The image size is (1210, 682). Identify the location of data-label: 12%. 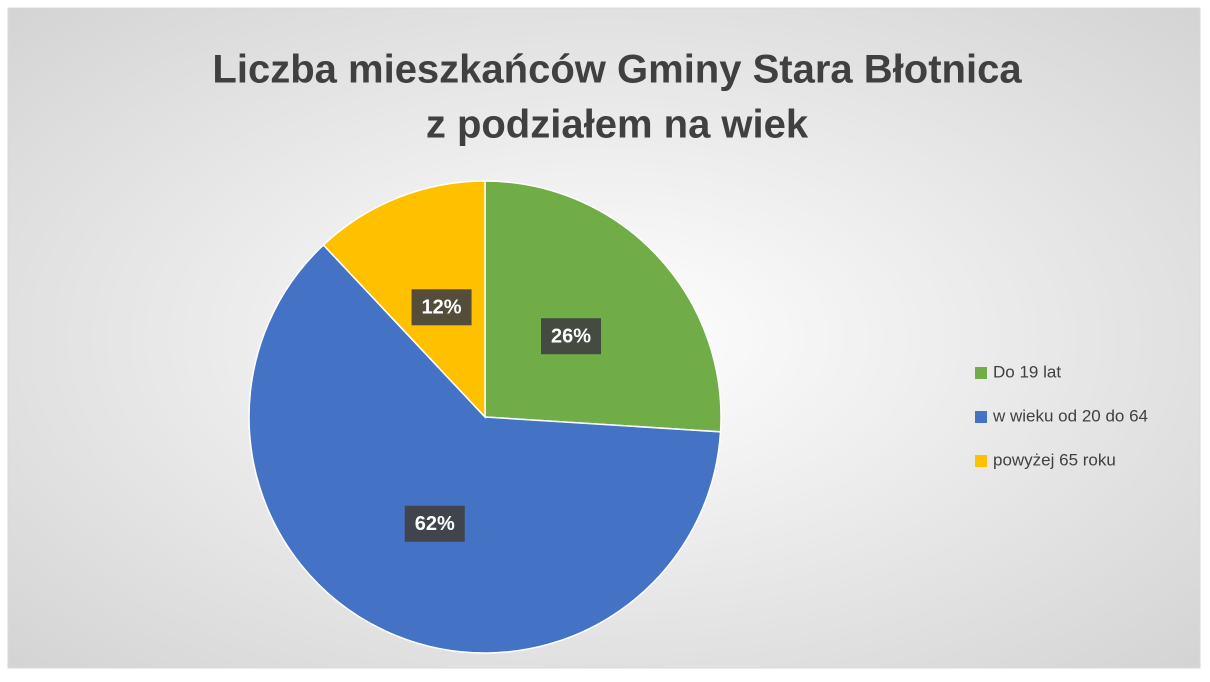
(442, 308).